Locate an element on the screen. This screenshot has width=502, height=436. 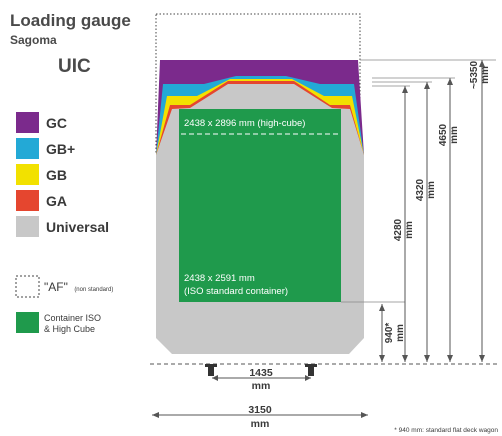
dimension-1435: 1435 mm is located at coordinates (261, 379).